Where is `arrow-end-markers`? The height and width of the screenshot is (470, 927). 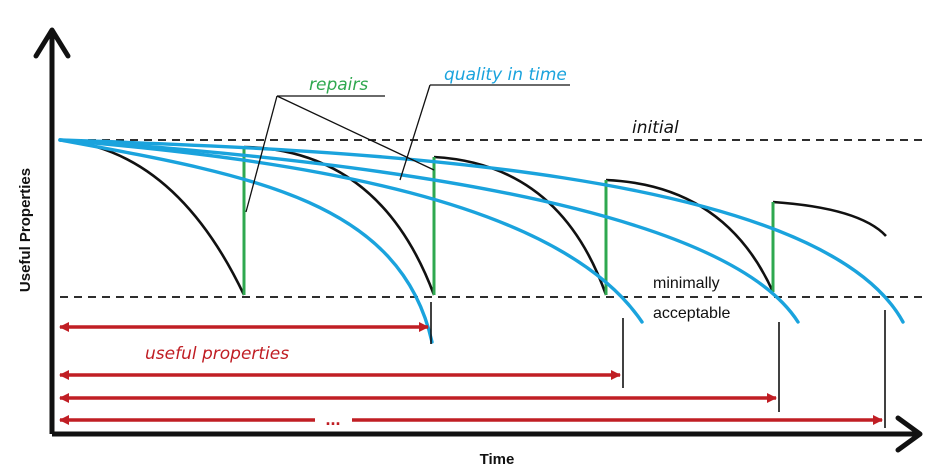 arrow-end-markers is located at coordinates (658, 365).